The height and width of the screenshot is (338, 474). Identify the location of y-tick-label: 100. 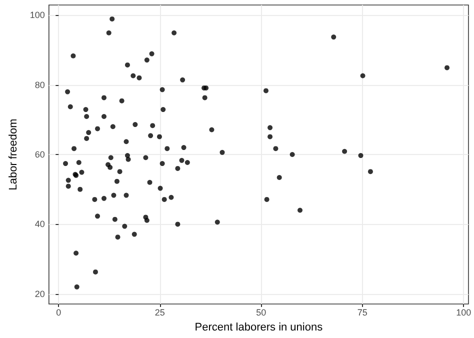
(37, 15).